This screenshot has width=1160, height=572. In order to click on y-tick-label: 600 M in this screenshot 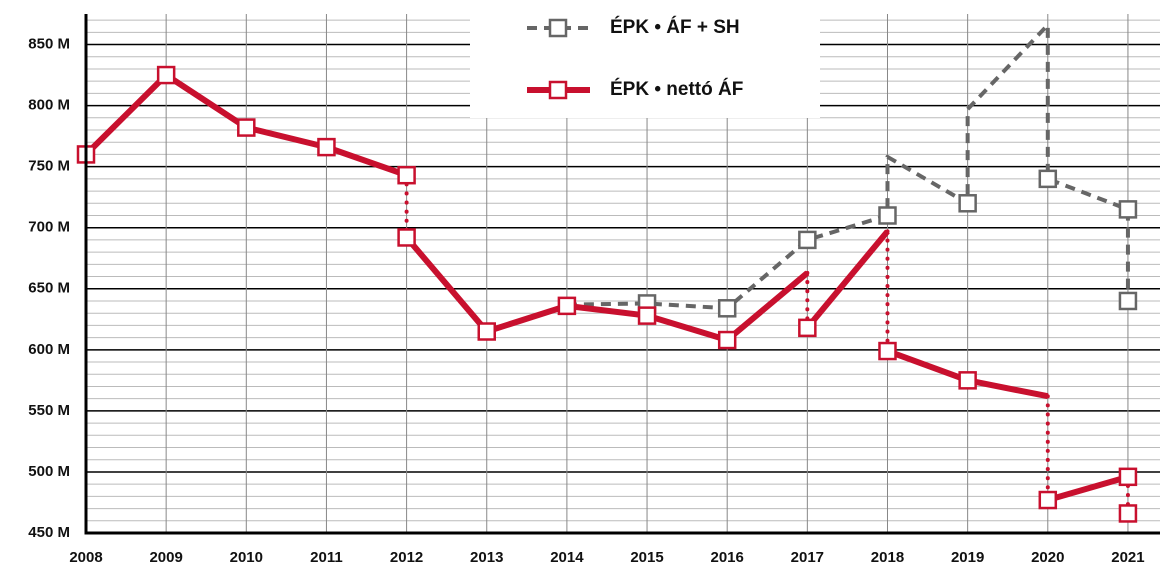, I will do `click(49, 349)`.